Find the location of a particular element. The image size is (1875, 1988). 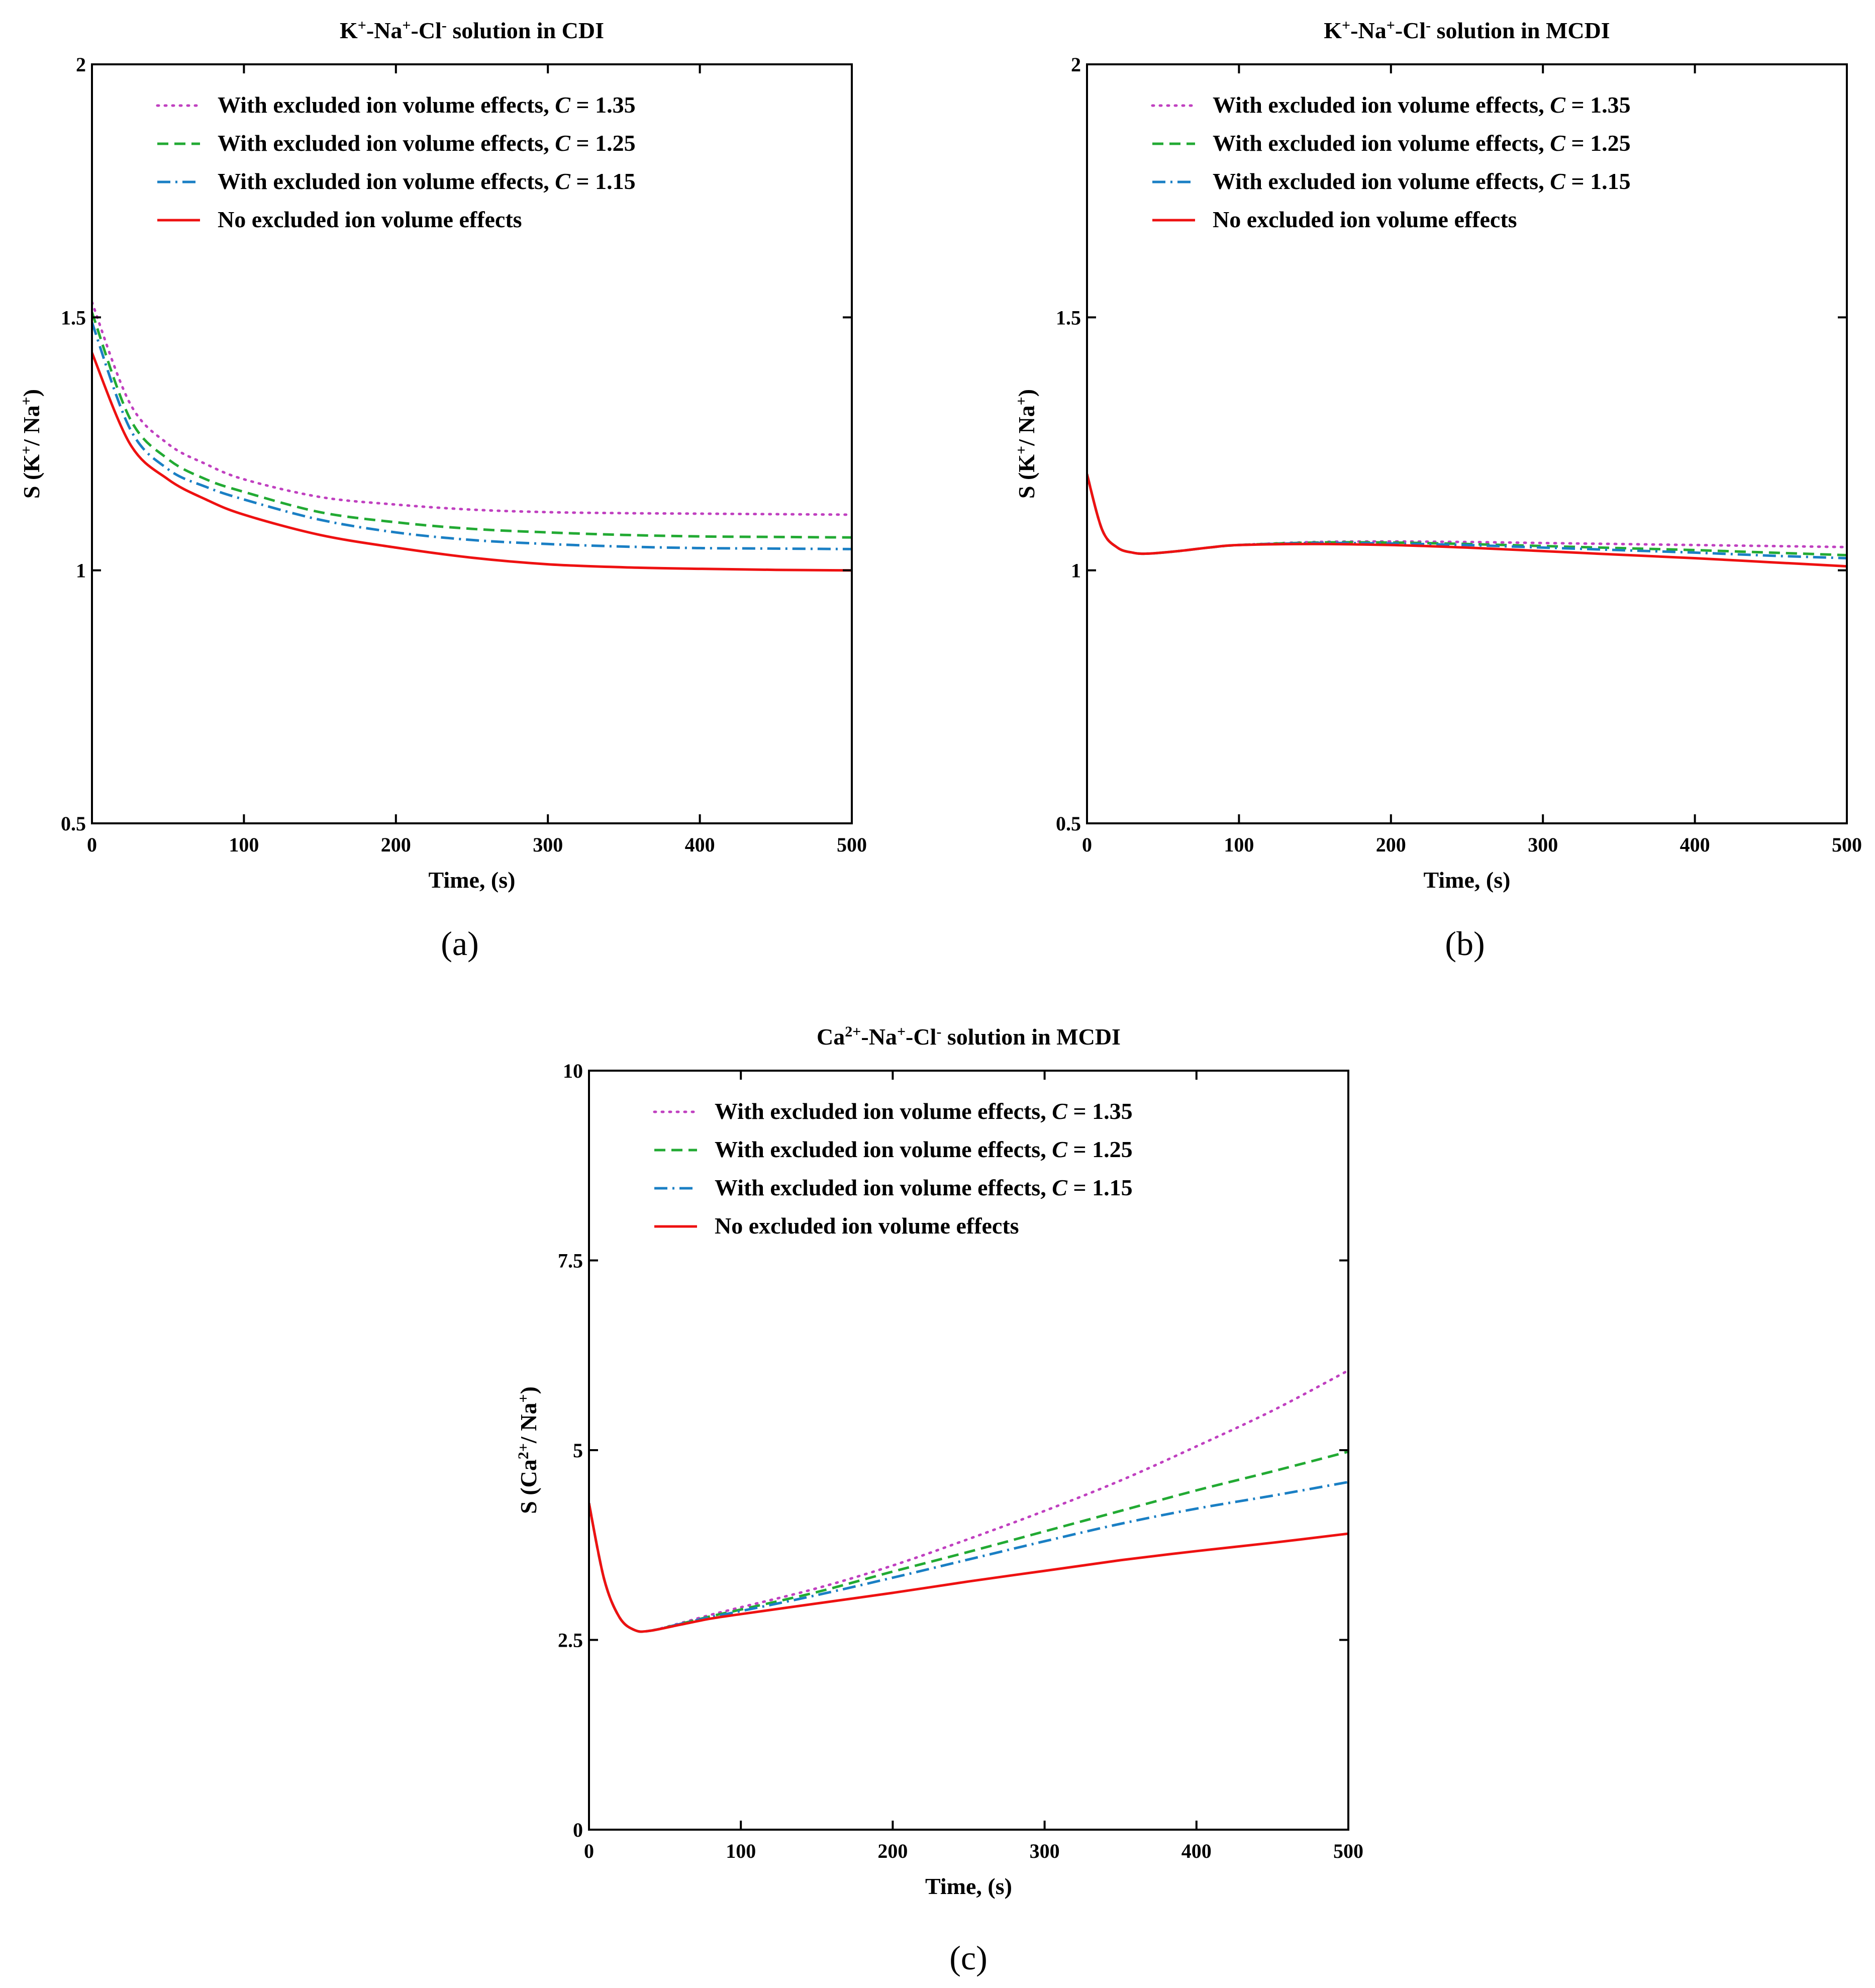

y-axis-label: S (K+/ Na+) is located at coordinates (31, 444).